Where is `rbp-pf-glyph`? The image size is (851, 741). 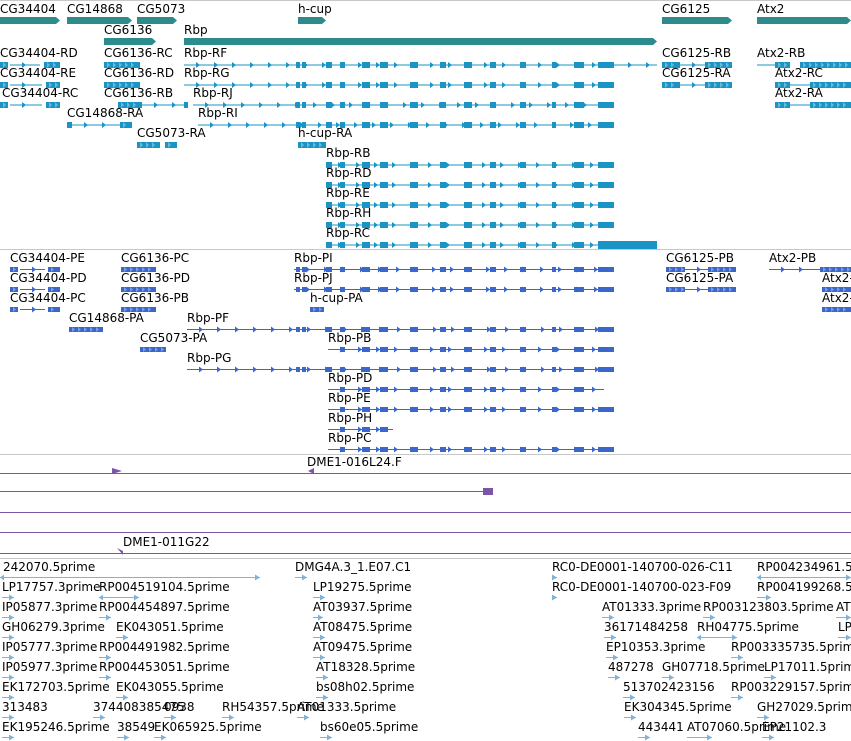
rbp-pf-glyph is located at coordinates (400, 329).